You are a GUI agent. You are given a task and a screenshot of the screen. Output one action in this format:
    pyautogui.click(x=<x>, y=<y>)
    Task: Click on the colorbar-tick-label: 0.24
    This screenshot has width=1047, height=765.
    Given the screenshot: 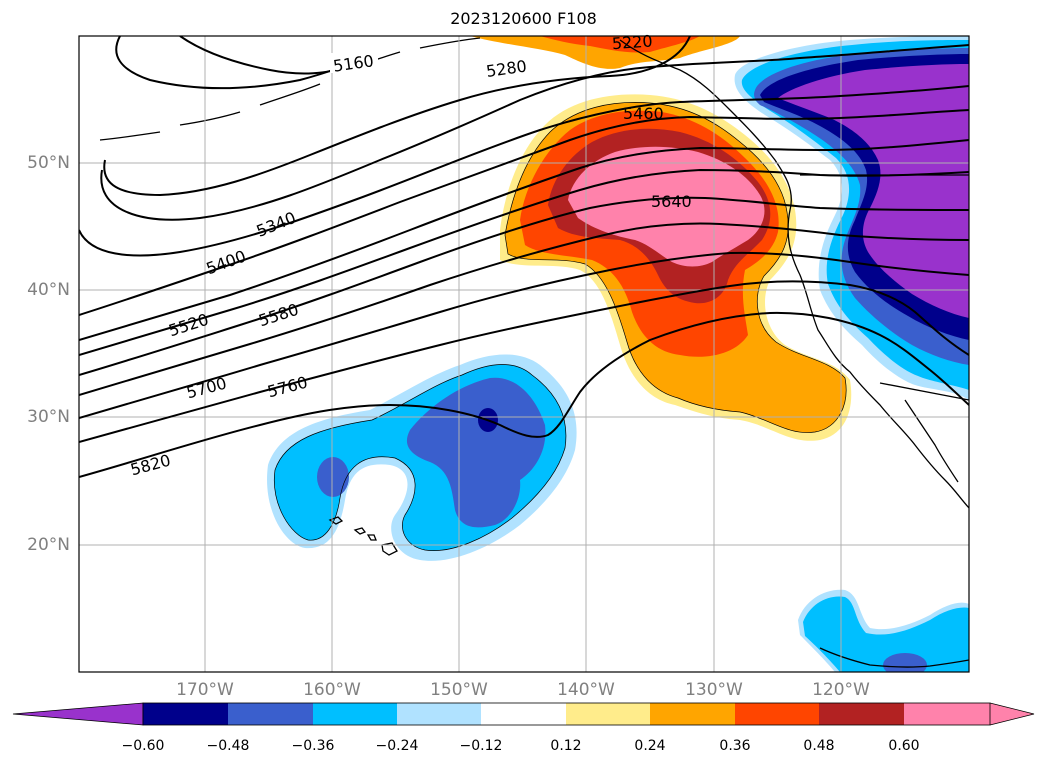 What is the action you would take?
    pyautogui.click(x=650, y=746)
    